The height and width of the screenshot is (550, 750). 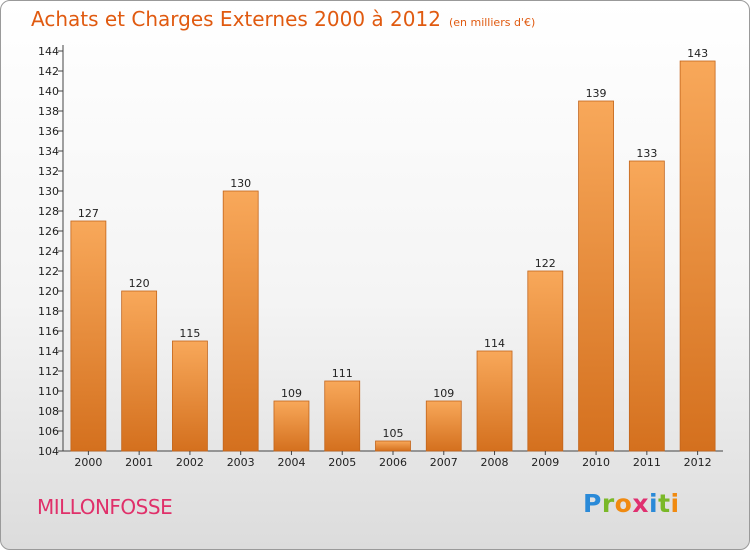 What do you see at coordinates (647, 462) in the screenshot?
I see `x-tick-label: 2011` at bounding box center [647, 462].